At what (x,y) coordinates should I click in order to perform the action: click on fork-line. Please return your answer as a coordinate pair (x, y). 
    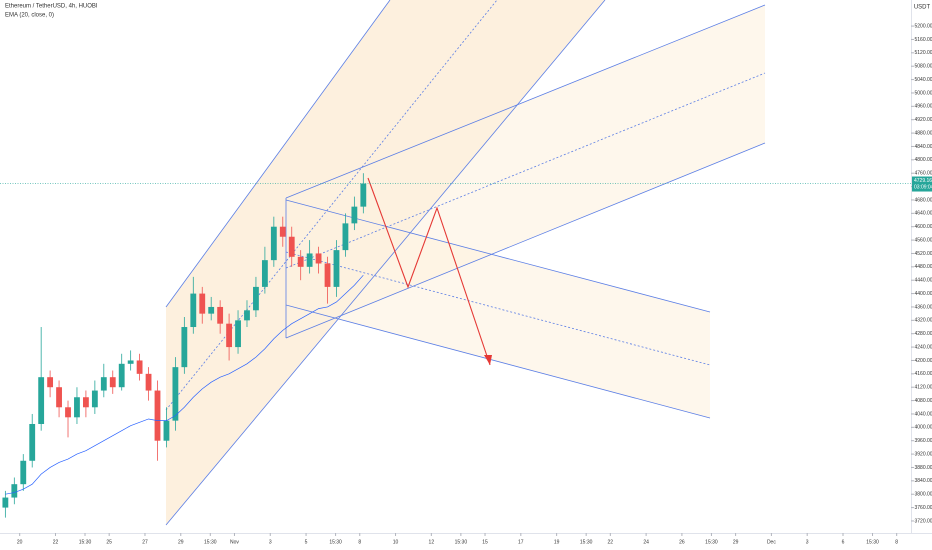
    Looking at the image, I should click on (498, 361).